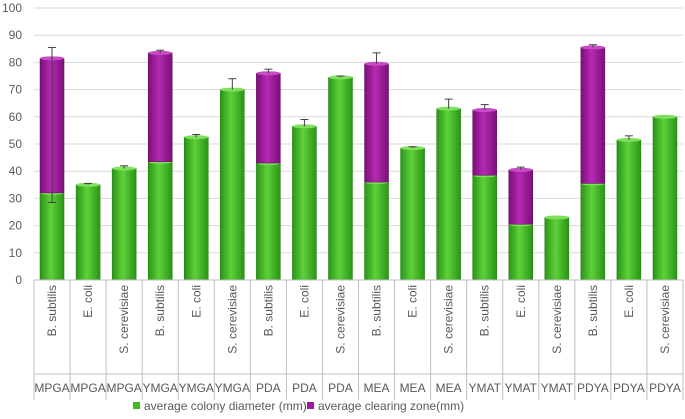 The width and height of the screenshot is (685, 419). Describe the element at coordinates (16, 226) in the screenshot. I see `y-tick-label: 20` at that location.